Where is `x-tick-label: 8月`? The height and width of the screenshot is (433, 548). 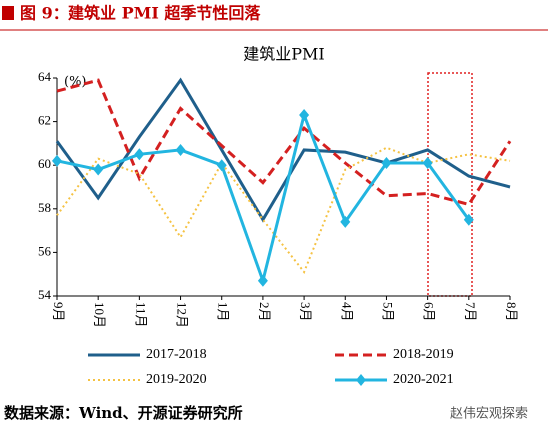 x-tick-label: 8月 is located at coordinates (511, 312).